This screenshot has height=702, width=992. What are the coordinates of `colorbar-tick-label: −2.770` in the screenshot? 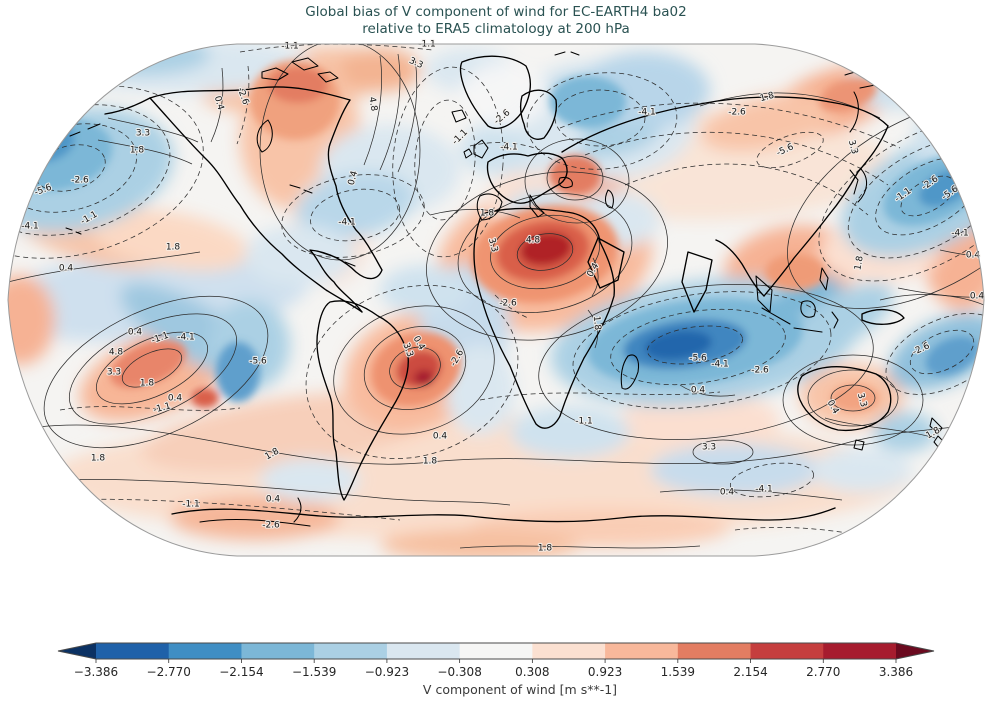 It's located at (169, 672).